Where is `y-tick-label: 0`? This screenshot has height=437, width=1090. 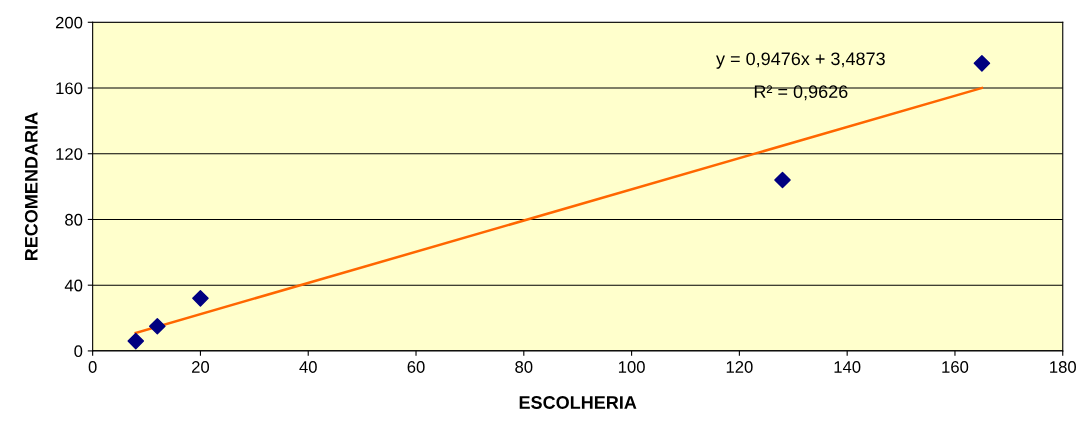
y-tick-label: 0 is located at coordinates (78, 351).